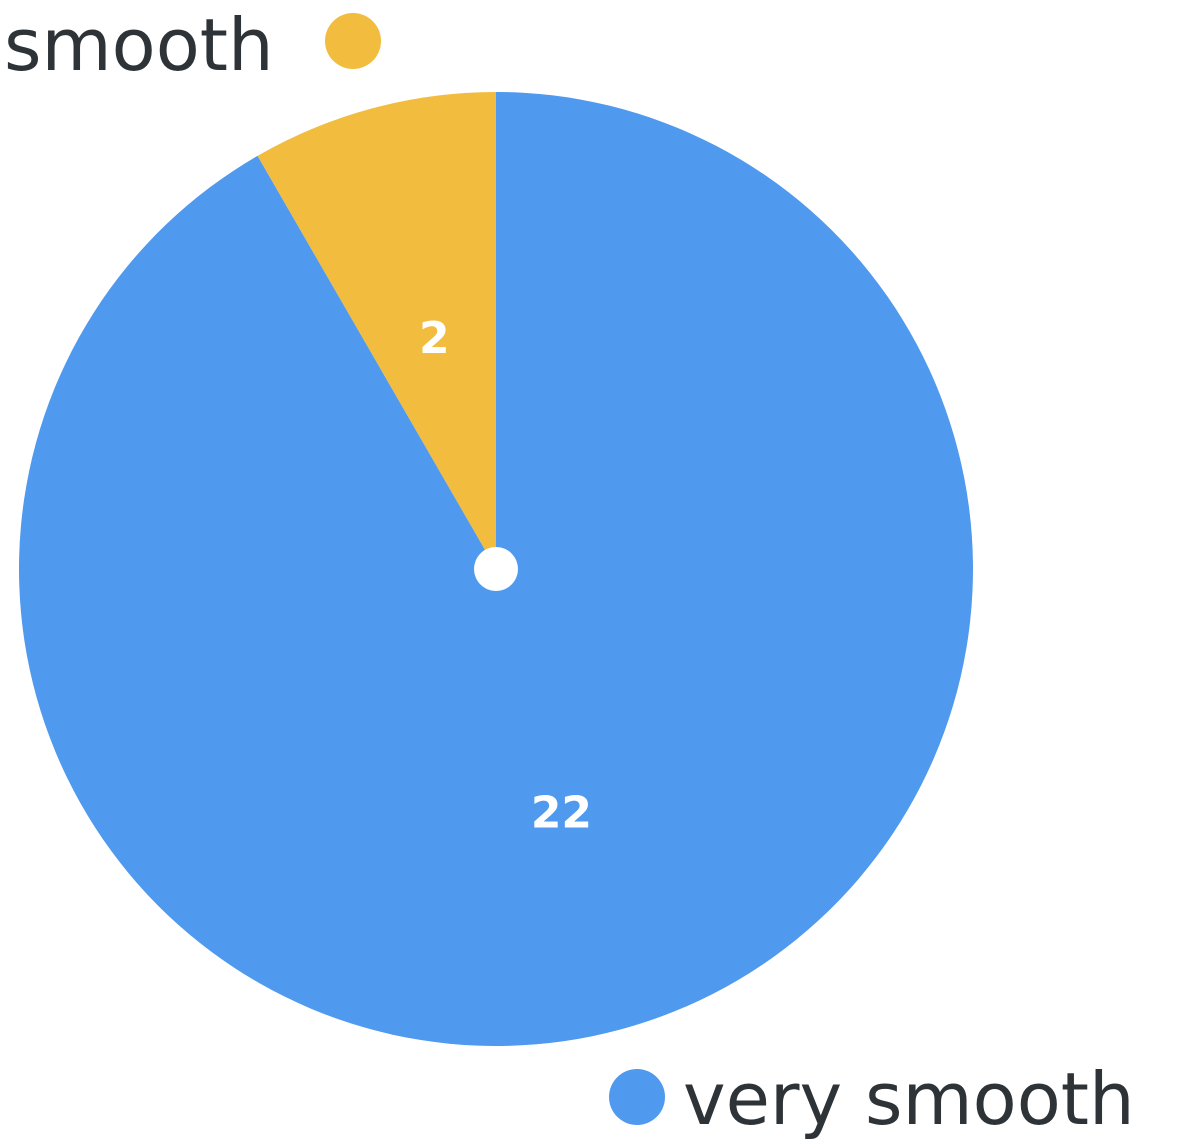 Image resolution: width=1196 pixels, height=1148 pixels. Describe the element at coordinates (909, 1099) in the screenshot. I see `legend-label-very-smooth: very smooth` at that location.